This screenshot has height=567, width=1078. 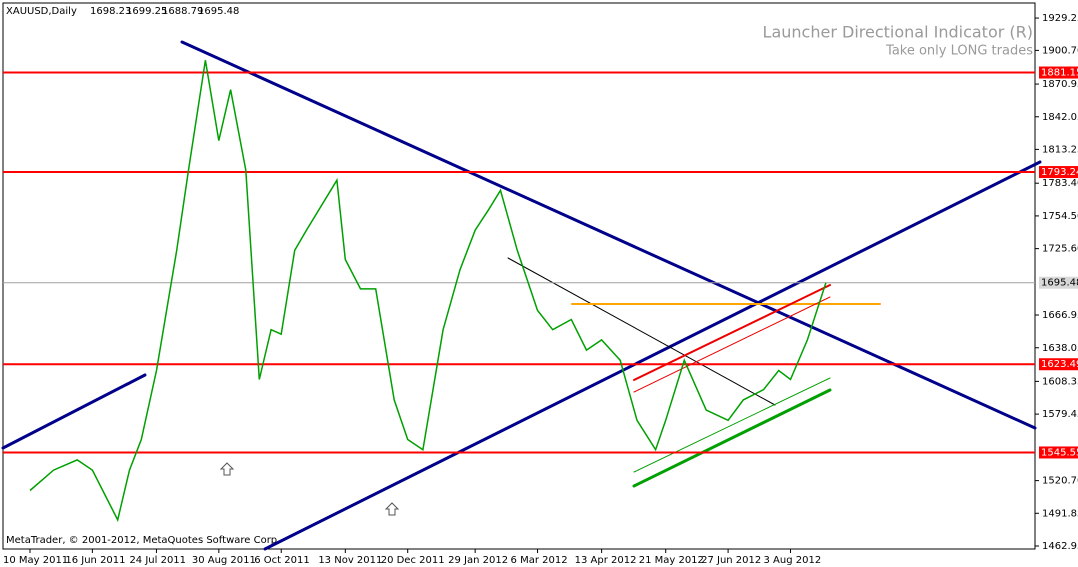 I want to click on y-tick-label: 1842.05, so click(x=1060, y=117).